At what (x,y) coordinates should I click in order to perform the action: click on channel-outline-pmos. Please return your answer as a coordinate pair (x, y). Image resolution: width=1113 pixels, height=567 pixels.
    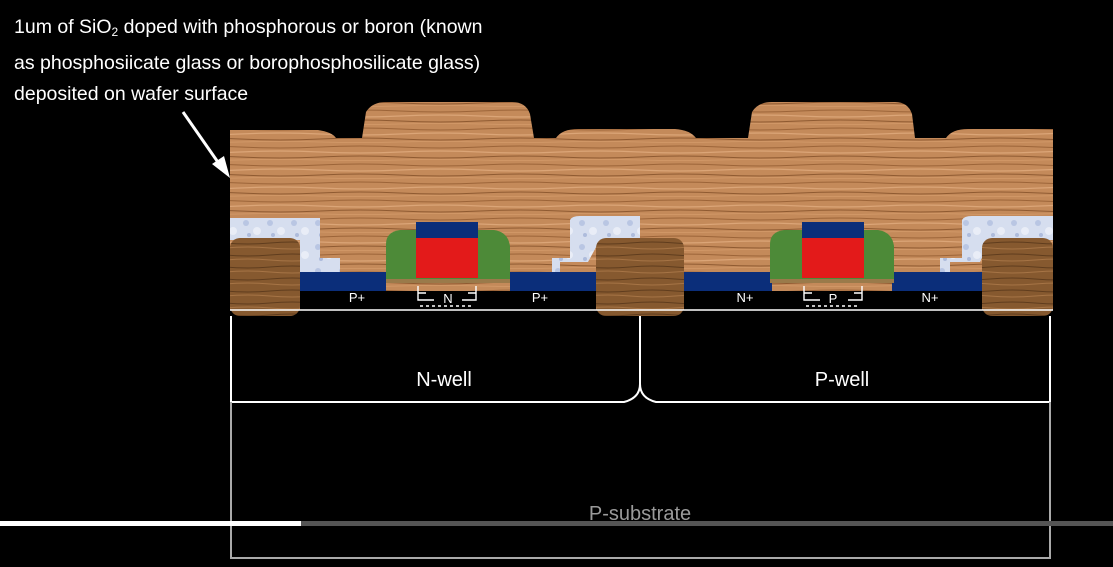
    Looking at the image, I should click on (447, 296).